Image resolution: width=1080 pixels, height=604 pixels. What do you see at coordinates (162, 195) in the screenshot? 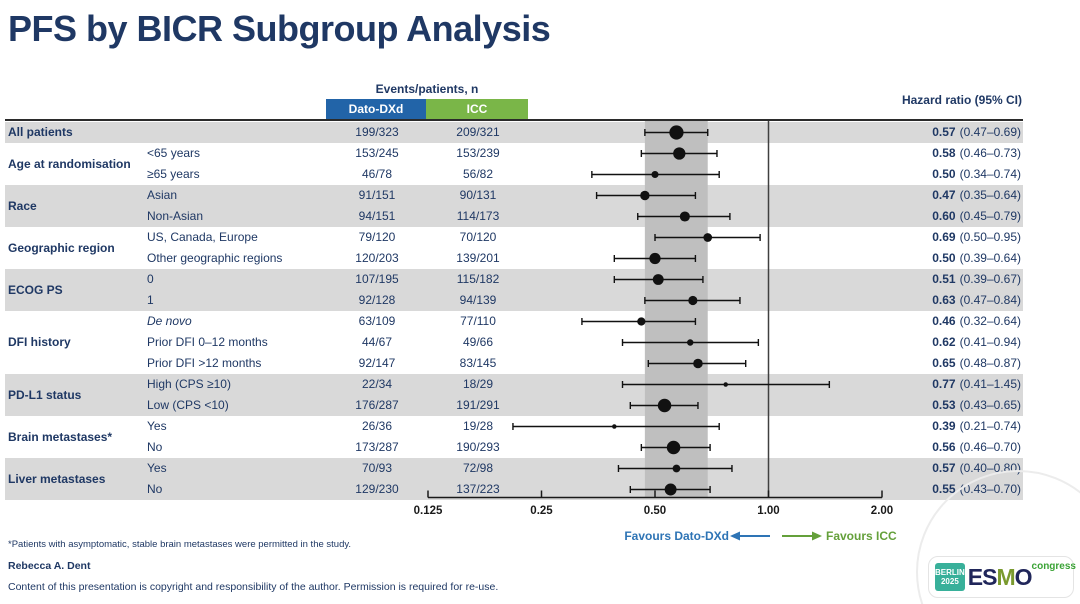
I see `subgroup-label: Asian` at bounding box center [162, 195].